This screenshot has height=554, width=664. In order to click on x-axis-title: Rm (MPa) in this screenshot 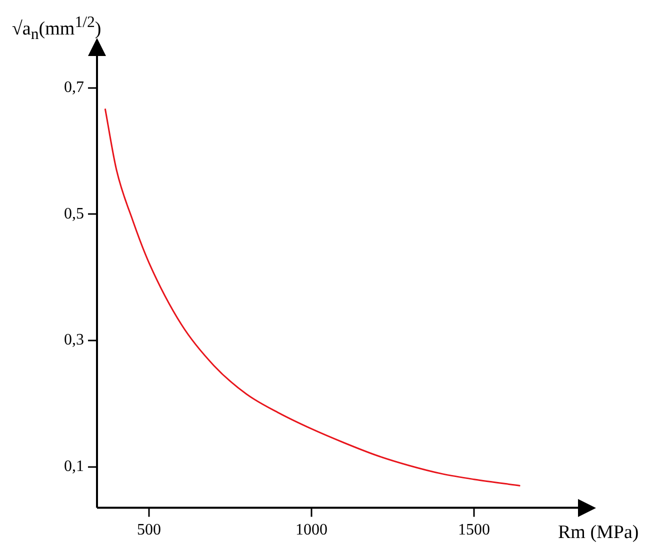, I will do `click(598, 533)`.